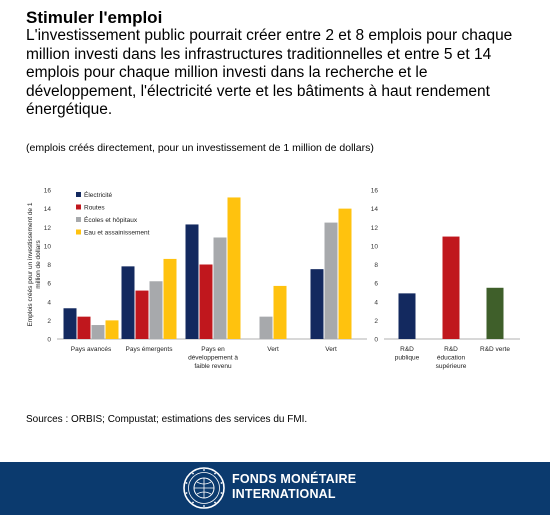 This screenshot has width=550, height=515. Describe the element at coordinates (111, 219) in the screenshot. I see `legend-label: Écoles et hôpitaux` at that location.